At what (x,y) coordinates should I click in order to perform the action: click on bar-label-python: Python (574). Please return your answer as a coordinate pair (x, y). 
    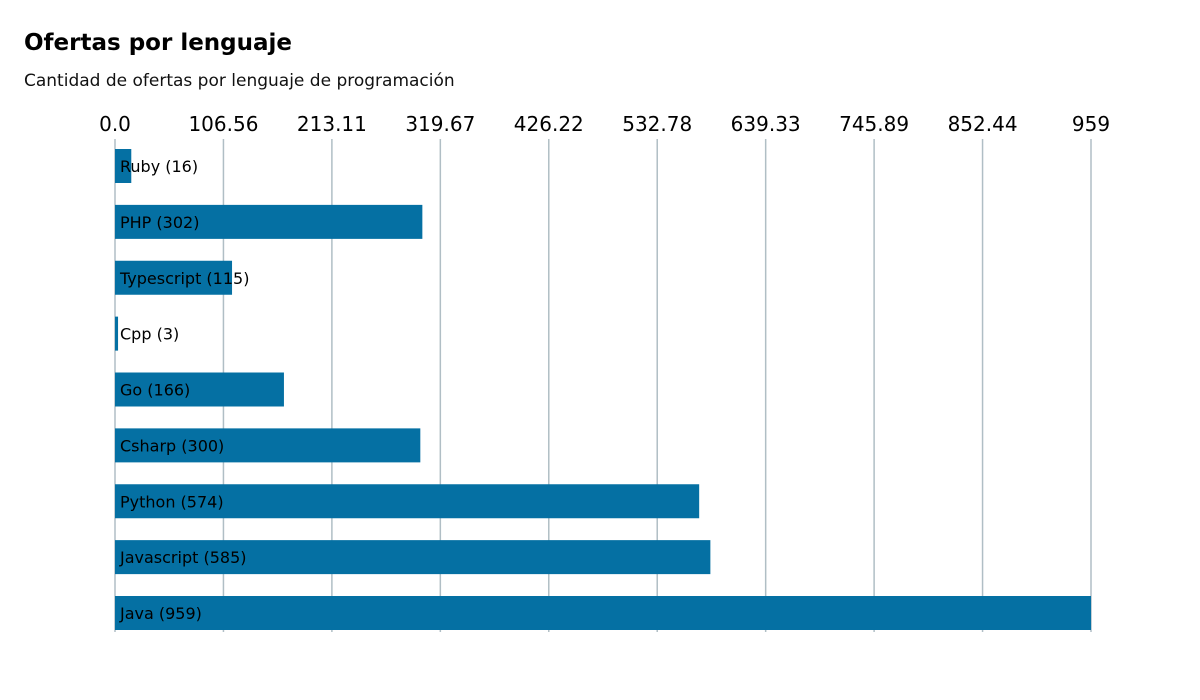
    Looking at the image, I should click on (172, 501).